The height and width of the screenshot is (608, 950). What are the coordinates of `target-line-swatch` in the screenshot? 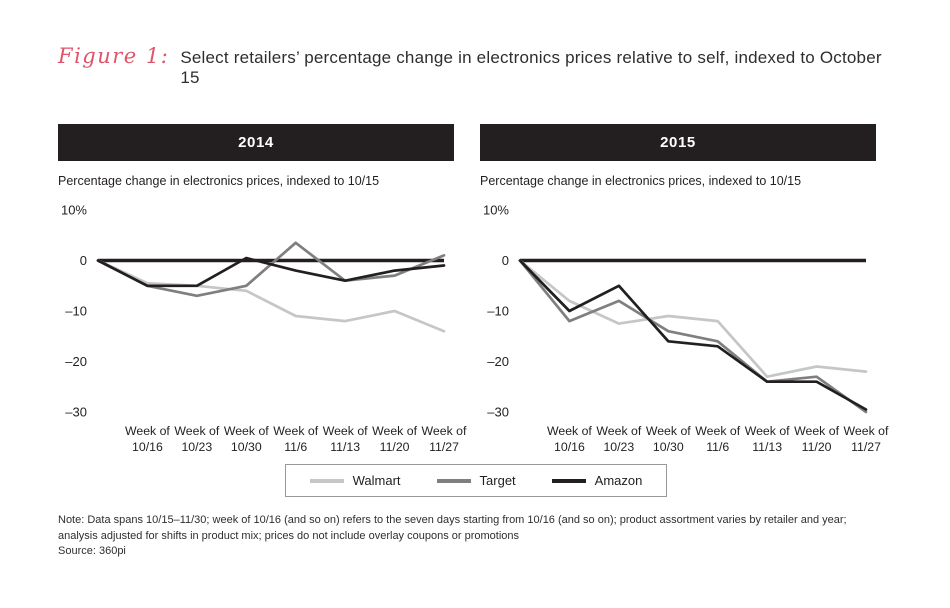 It's located at (453, 480).